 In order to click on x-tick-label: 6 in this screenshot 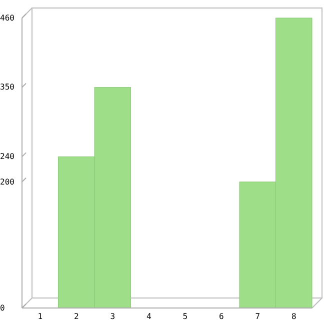, I will do `click(221, 316)`.